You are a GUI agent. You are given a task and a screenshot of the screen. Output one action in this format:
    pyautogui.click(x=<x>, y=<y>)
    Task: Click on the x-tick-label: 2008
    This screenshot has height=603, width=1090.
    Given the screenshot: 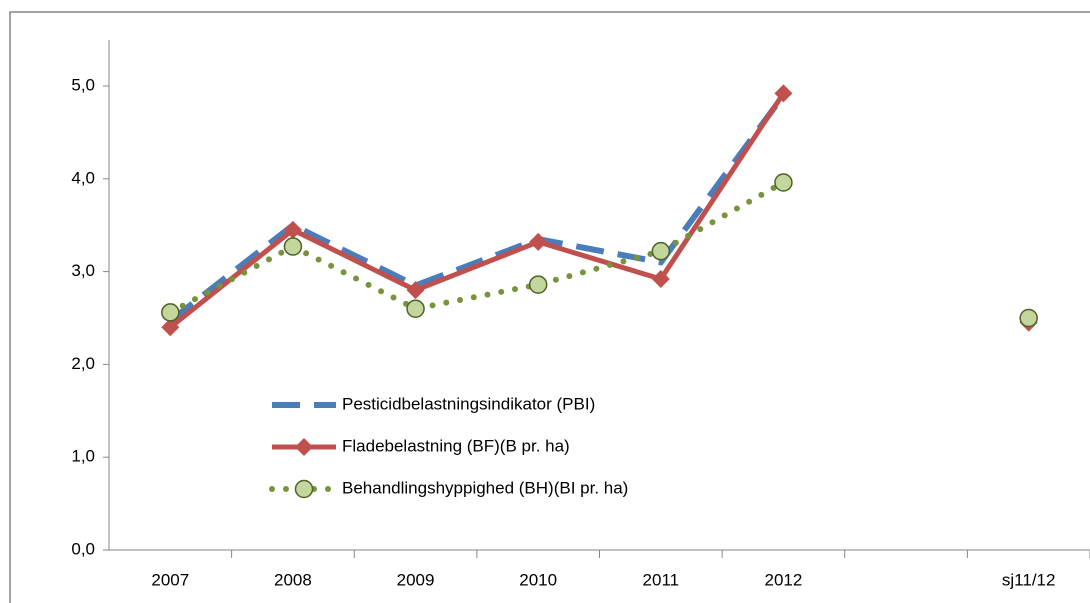 What is the action you would take?
    pyautogui.click(x=293, y=579)
    